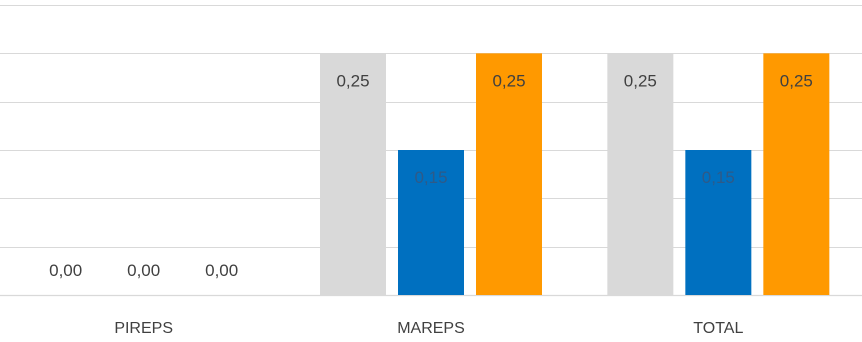  I want to click on category-label-total: TOTAL, so click(718, 328).